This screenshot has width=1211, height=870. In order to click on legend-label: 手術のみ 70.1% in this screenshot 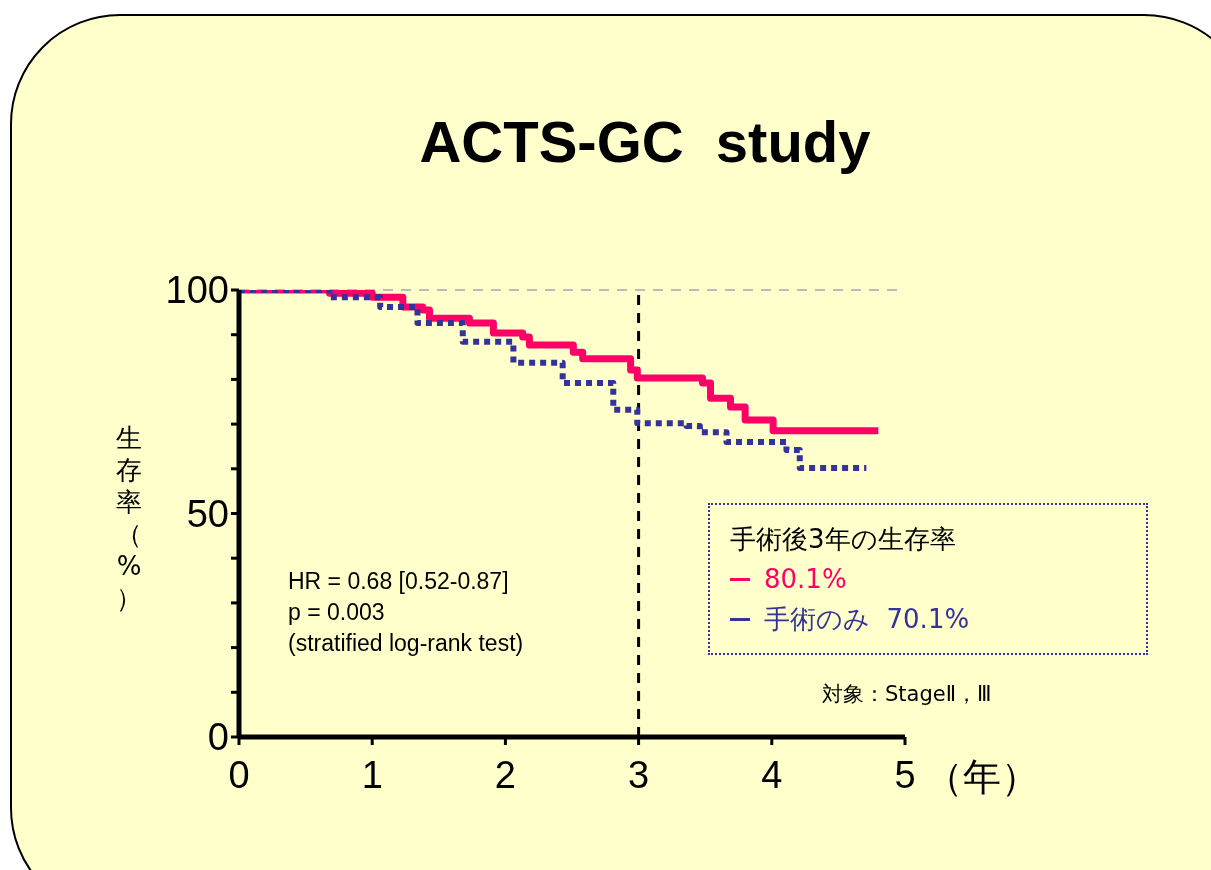, I will do `click(867, 619)`.